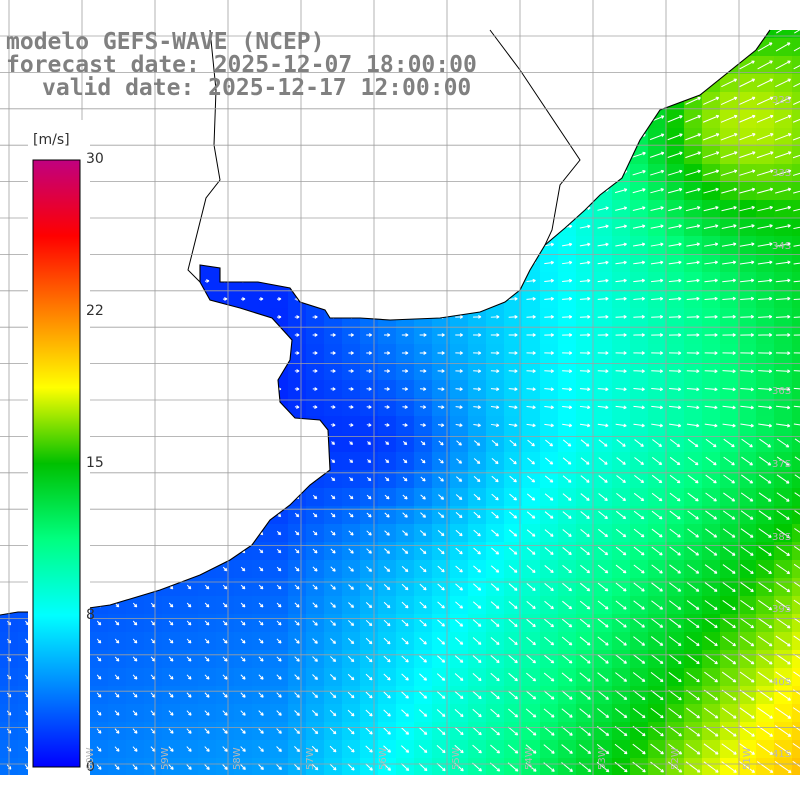 The image size is (800, 800). Describe the element at coordinates (51, 140) in the screenshot. I see `colorbar-unit: [m/s]` at that location.